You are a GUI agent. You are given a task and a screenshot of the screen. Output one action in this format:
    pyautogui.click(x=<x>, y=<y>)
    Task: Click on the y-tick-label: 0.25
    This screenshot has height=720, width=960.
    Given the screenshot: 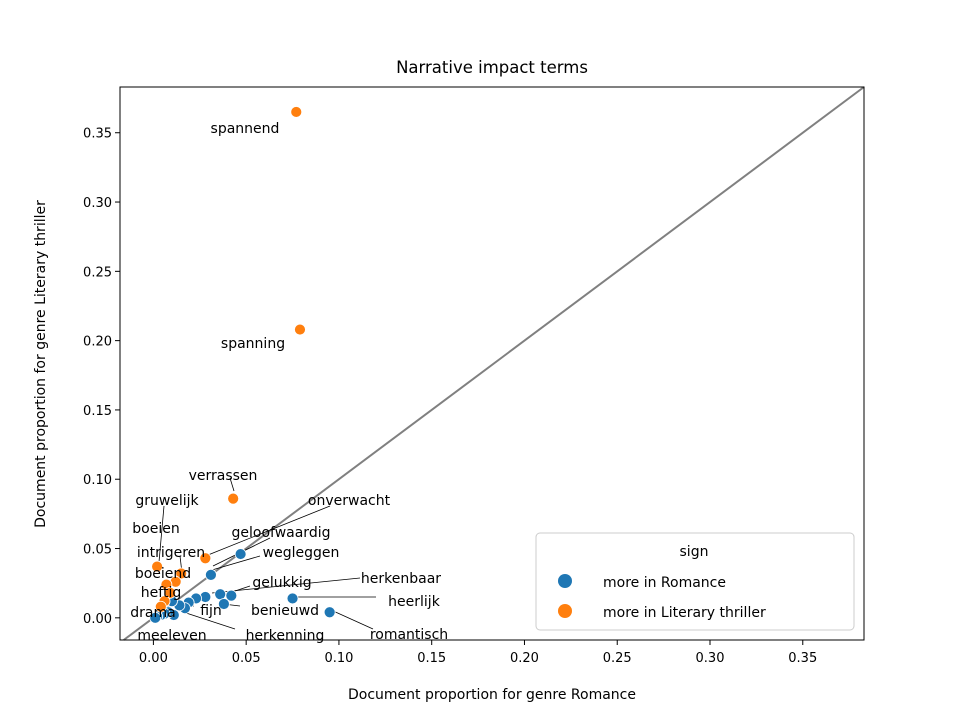 What is the action you would take?
    pyautogui.click(x=97, y=272)
    